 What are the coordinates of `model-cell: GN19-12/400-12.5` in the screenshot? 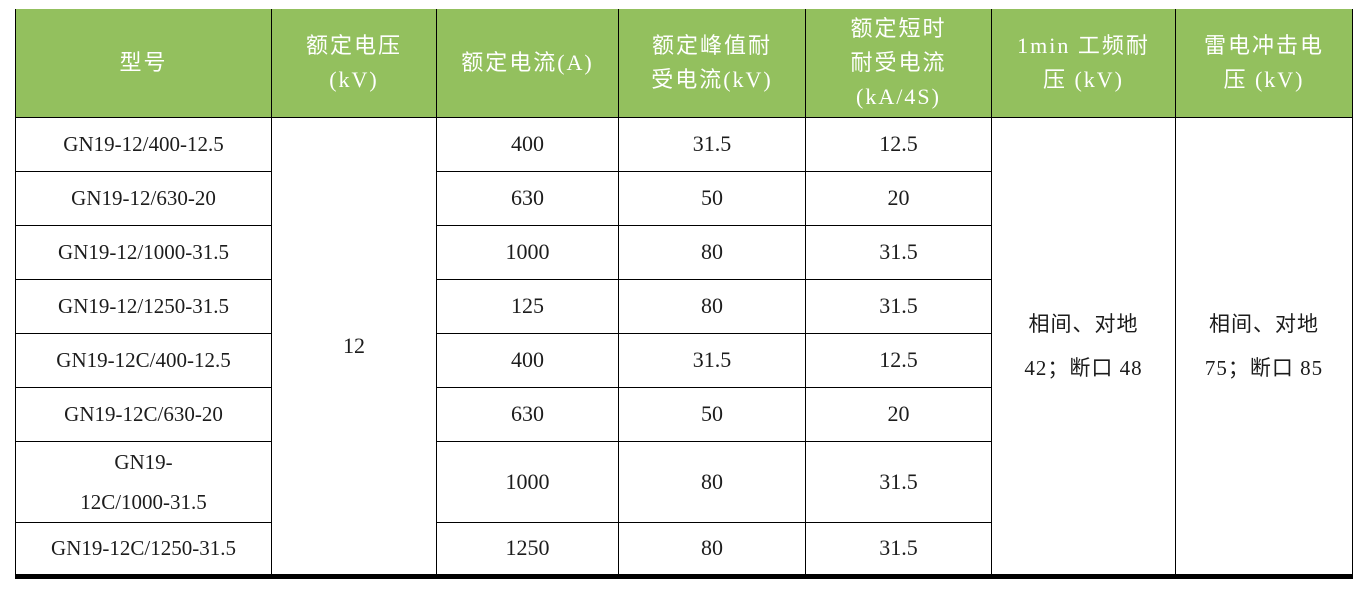 It's located at (143, 144).